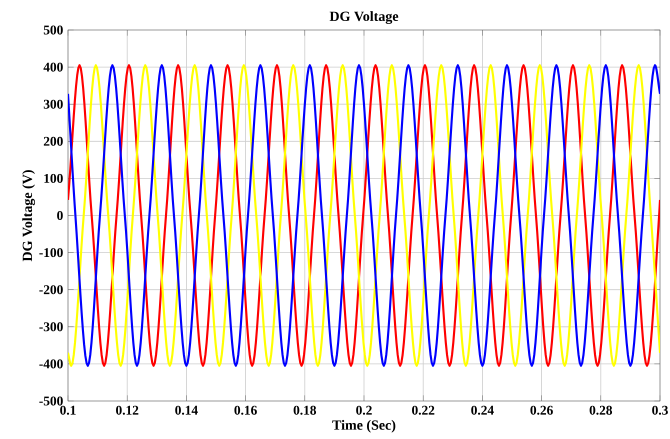 The width and height of the screenshot is (670, 439). Describe the element at coordinates (51, 363) in the screenshot. I see `y-tick-label: -400` at that location.